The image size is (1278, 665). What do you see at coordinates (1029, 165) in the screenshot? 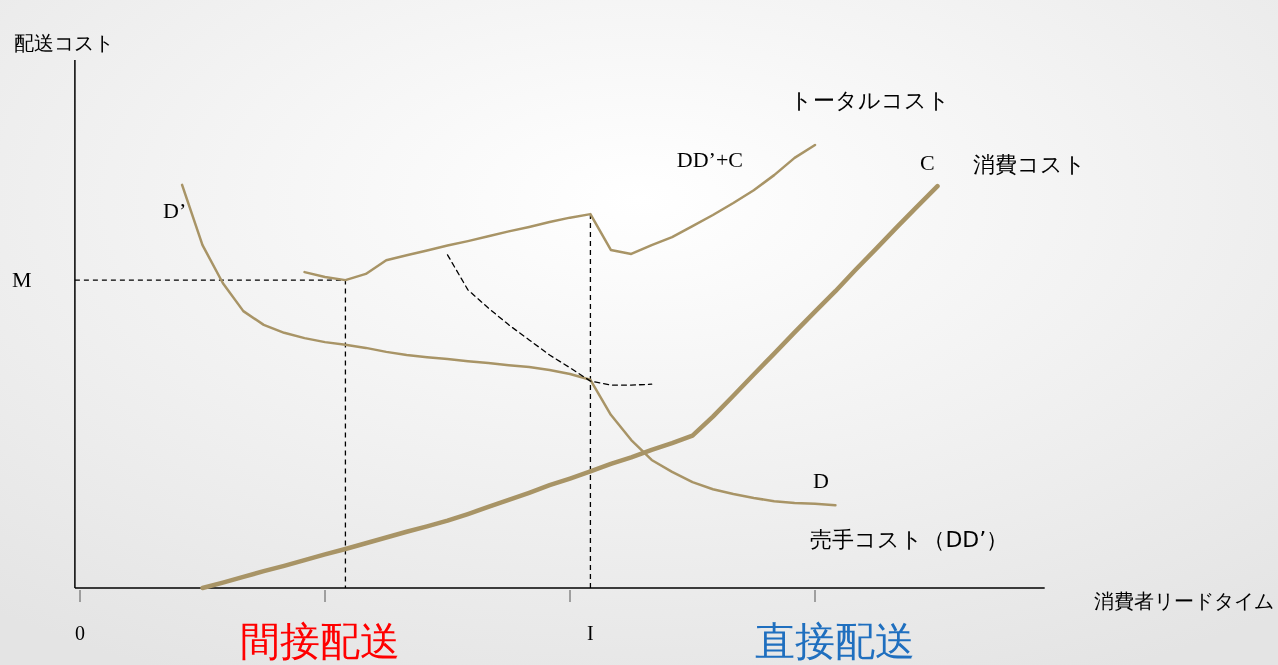
I see `series-label: 消費コスト` at bounding box center [1029, 165].